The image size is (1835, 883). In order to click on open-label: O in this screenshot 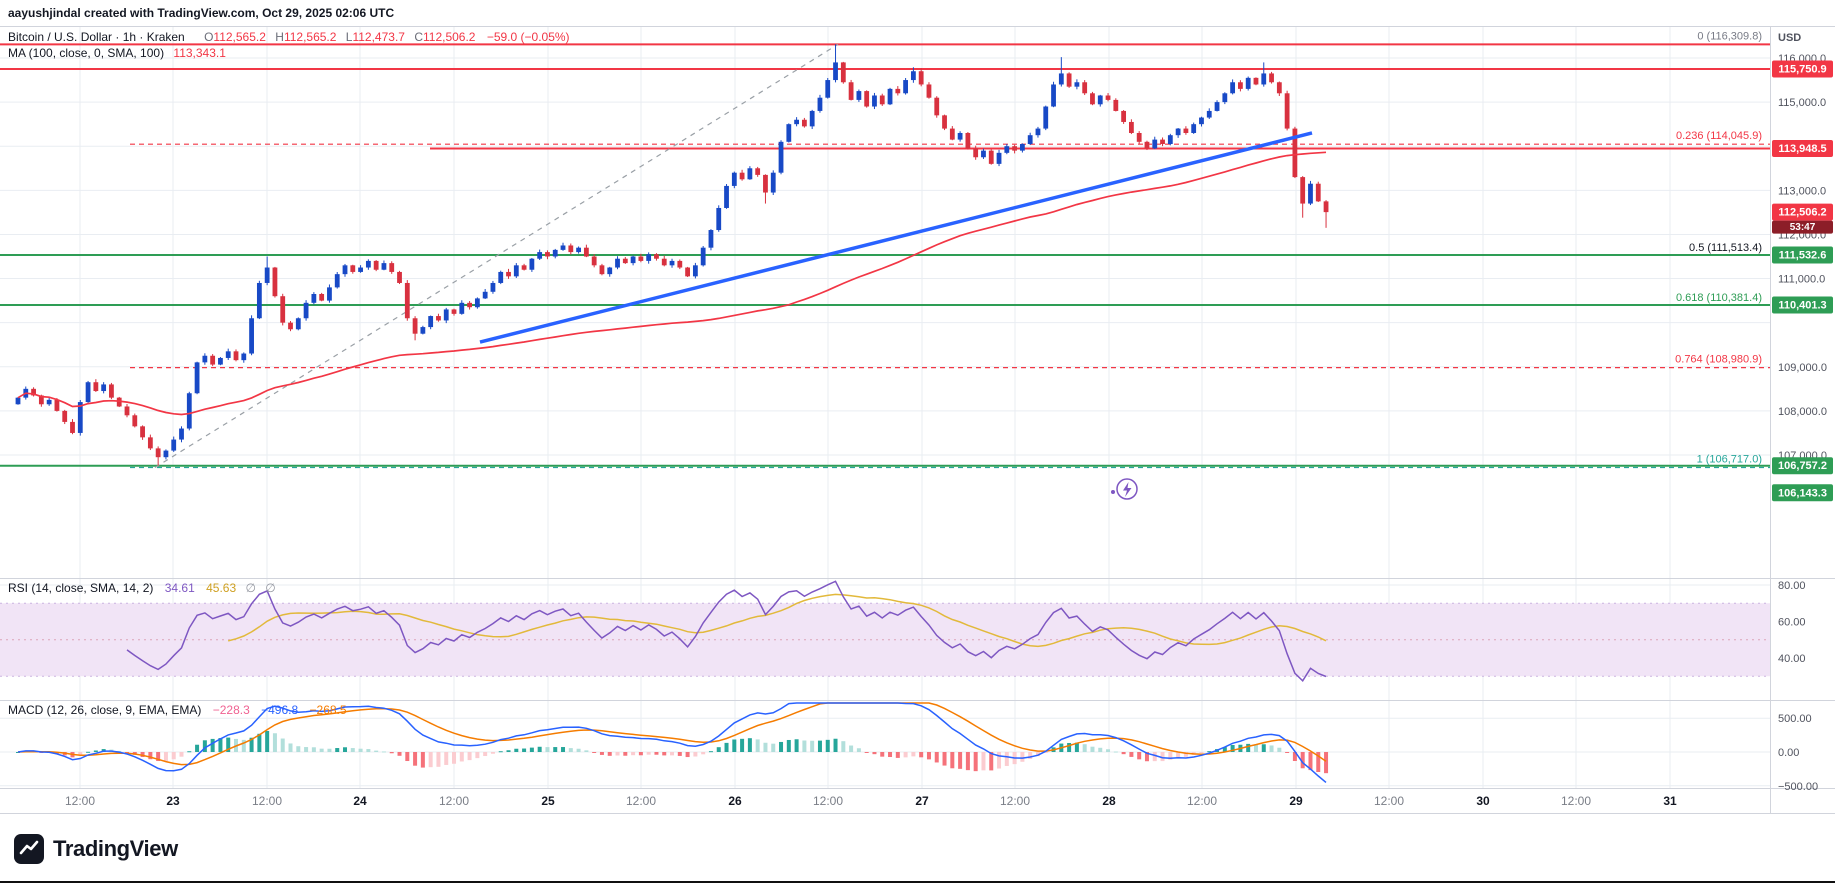, I will do `click(209, 37)`.